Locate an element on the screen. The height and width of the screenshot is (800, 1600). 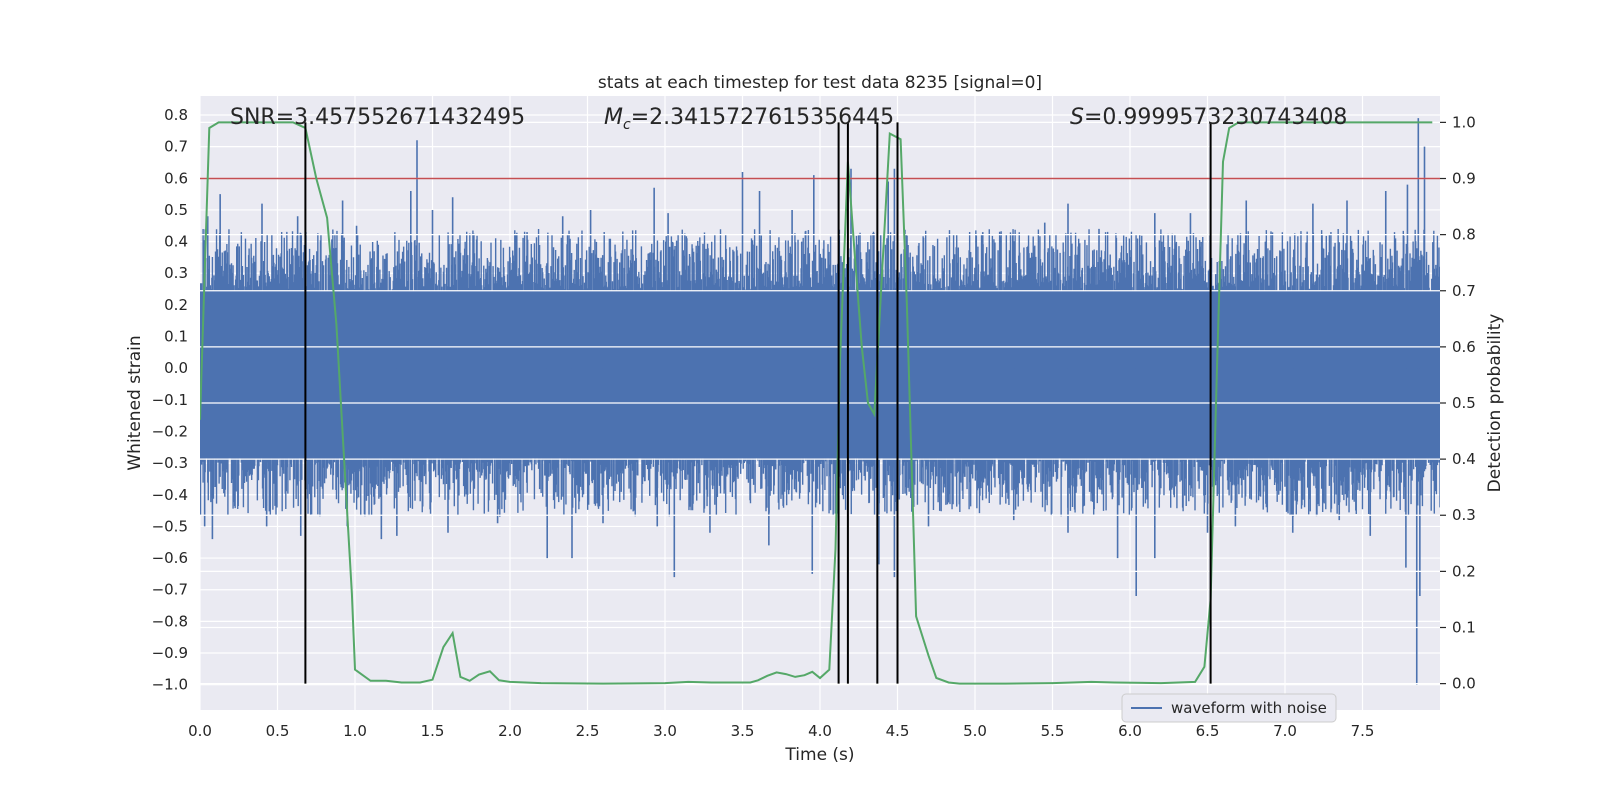
x-tick-label: 7.5 is located at coordinates (1363, 731).